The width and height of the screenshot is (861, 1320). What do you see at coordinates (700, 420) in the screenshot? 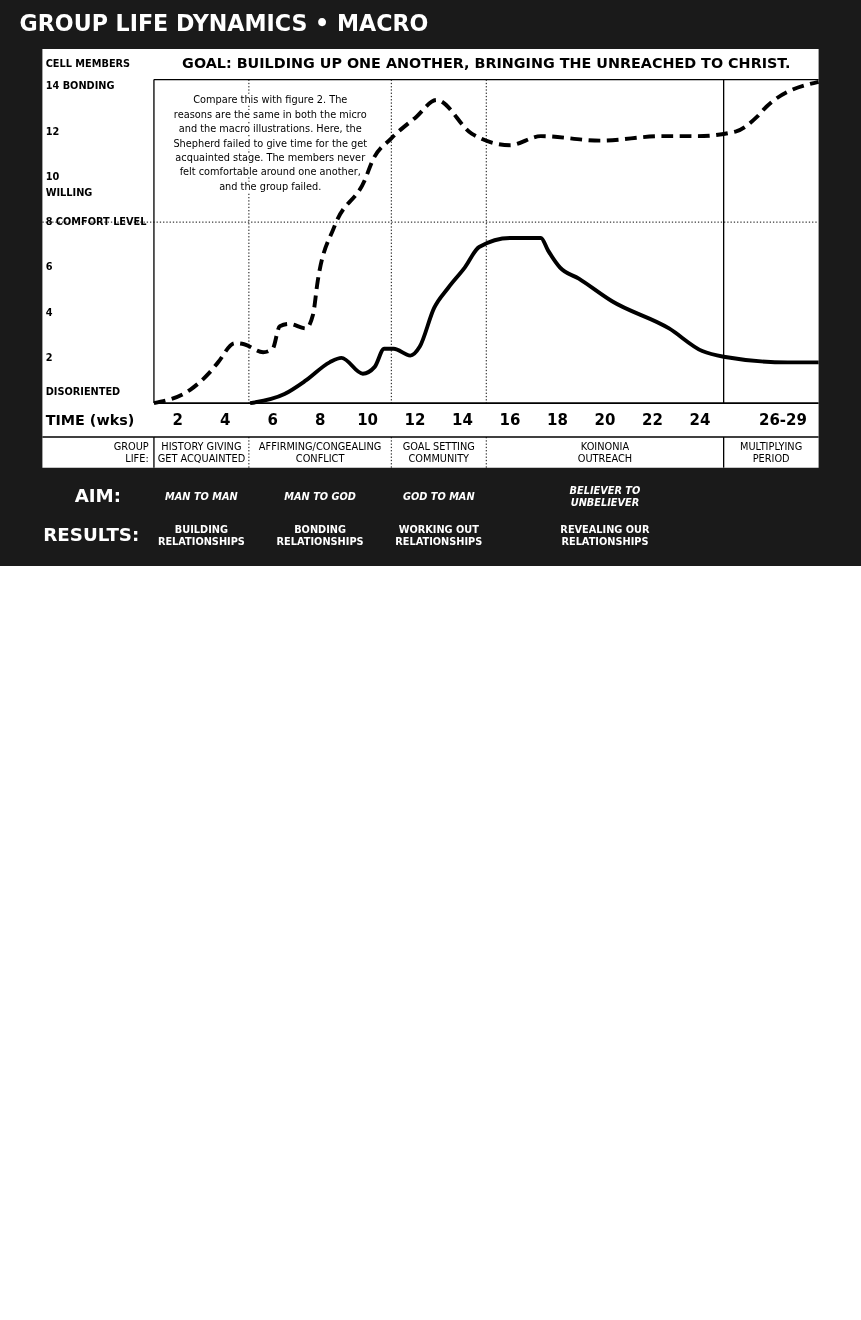
I see `x-tick-label: 24` at bounding box center [700, 420].